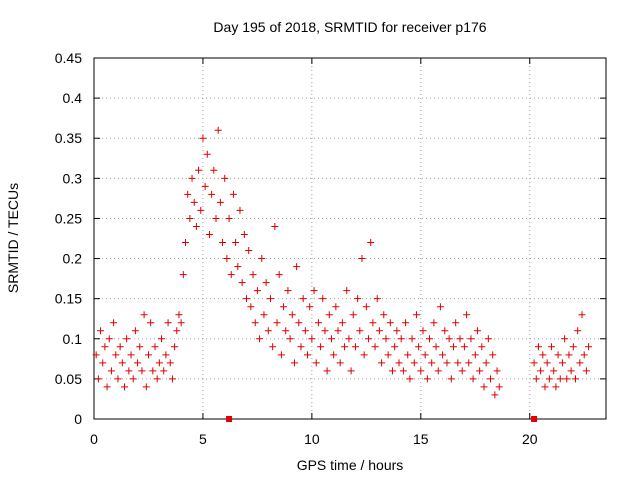 The image size is (640, 485). I want to click on x-axis-title: GPS time / hours, so click(350, 465).